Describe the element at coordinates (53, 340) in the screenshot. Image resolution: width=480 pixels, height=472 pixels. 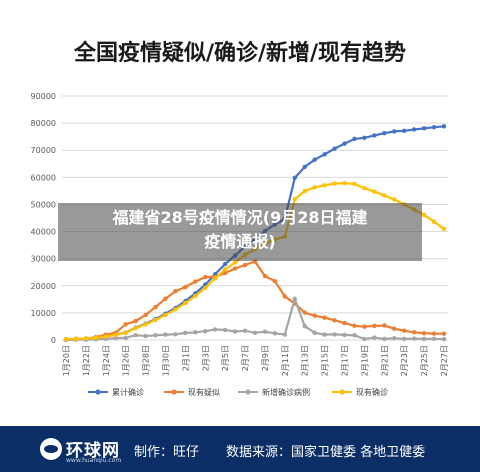
I see `y-tick-label: 0` at that location.